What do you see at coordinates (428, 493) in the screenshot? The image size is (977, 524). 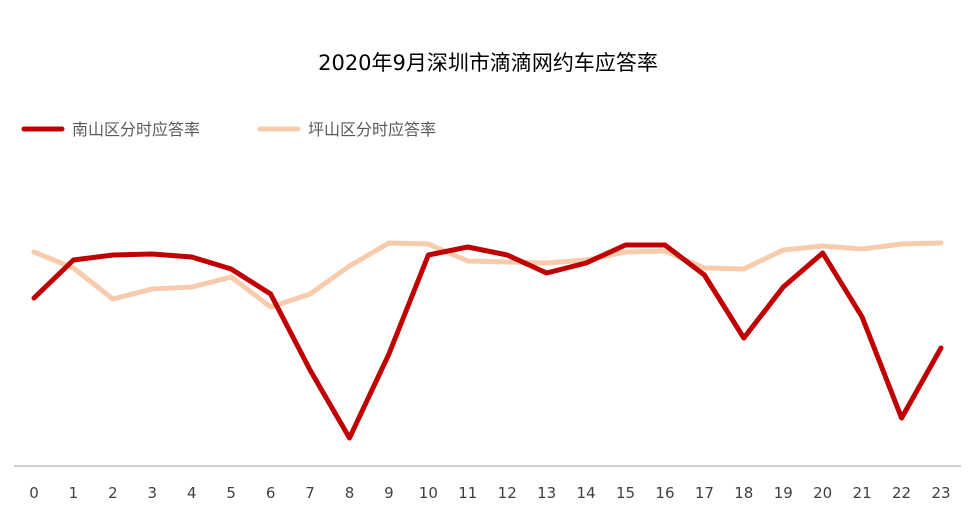 I see `x-tick-label: 10` at bounding box center [428, 493].